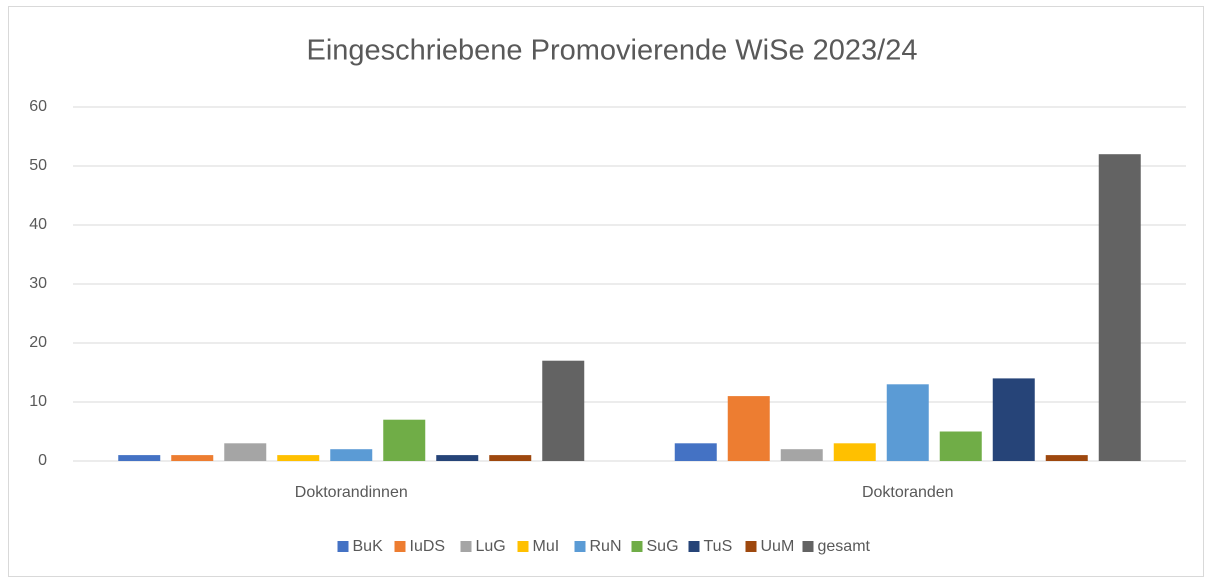 This screenshot has height=579, width=1212. Describe the element at coordinates (428, 546) in the screenshot. I see `legend-label: IuDS` at that location.